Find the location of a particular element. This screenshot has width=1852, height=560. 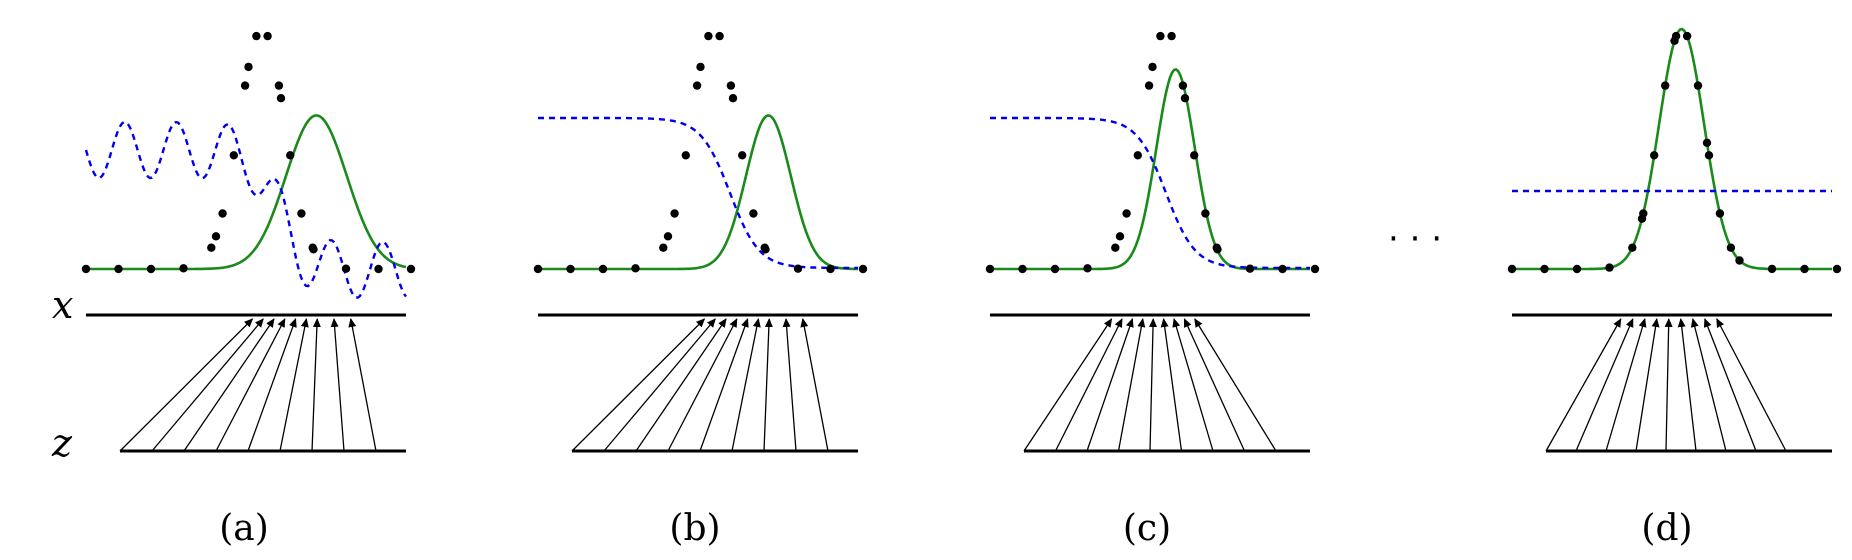

caption-b: (b) is located at coordinates (694, 528).